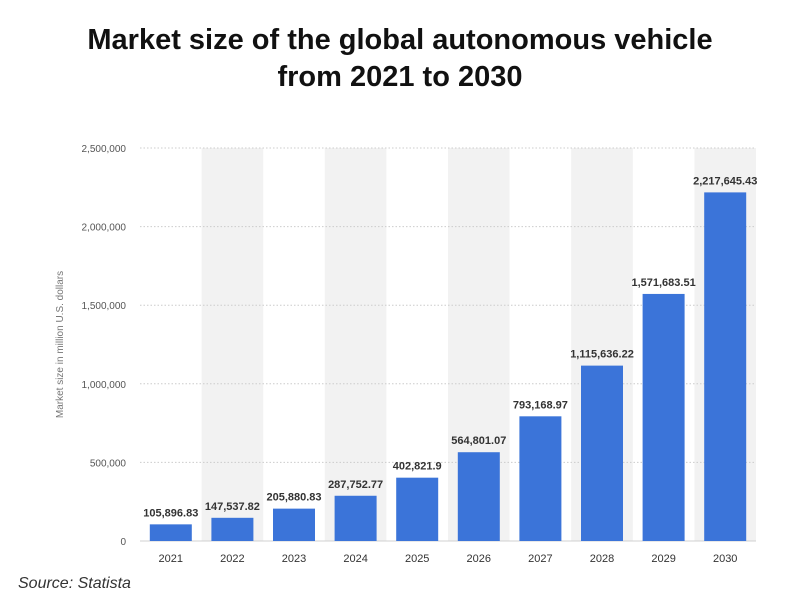 The width and height of the screenshot is (800, 614). Describe the element at coordinates (104, 228) in the screenshot. I see `y-tick-label: 2,000,000` at that location.